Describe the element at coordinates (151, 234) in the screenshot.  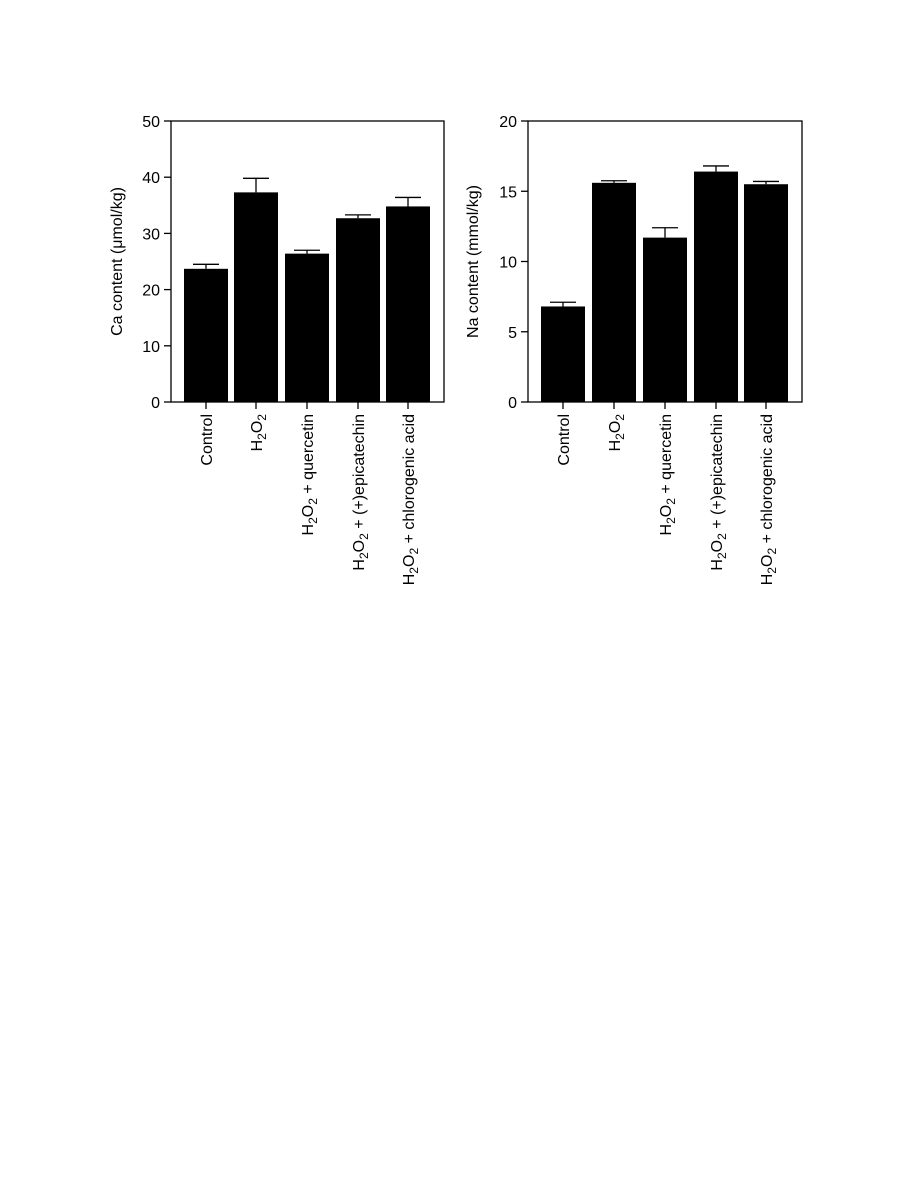
I see `y-tick-label: 30` at that location.